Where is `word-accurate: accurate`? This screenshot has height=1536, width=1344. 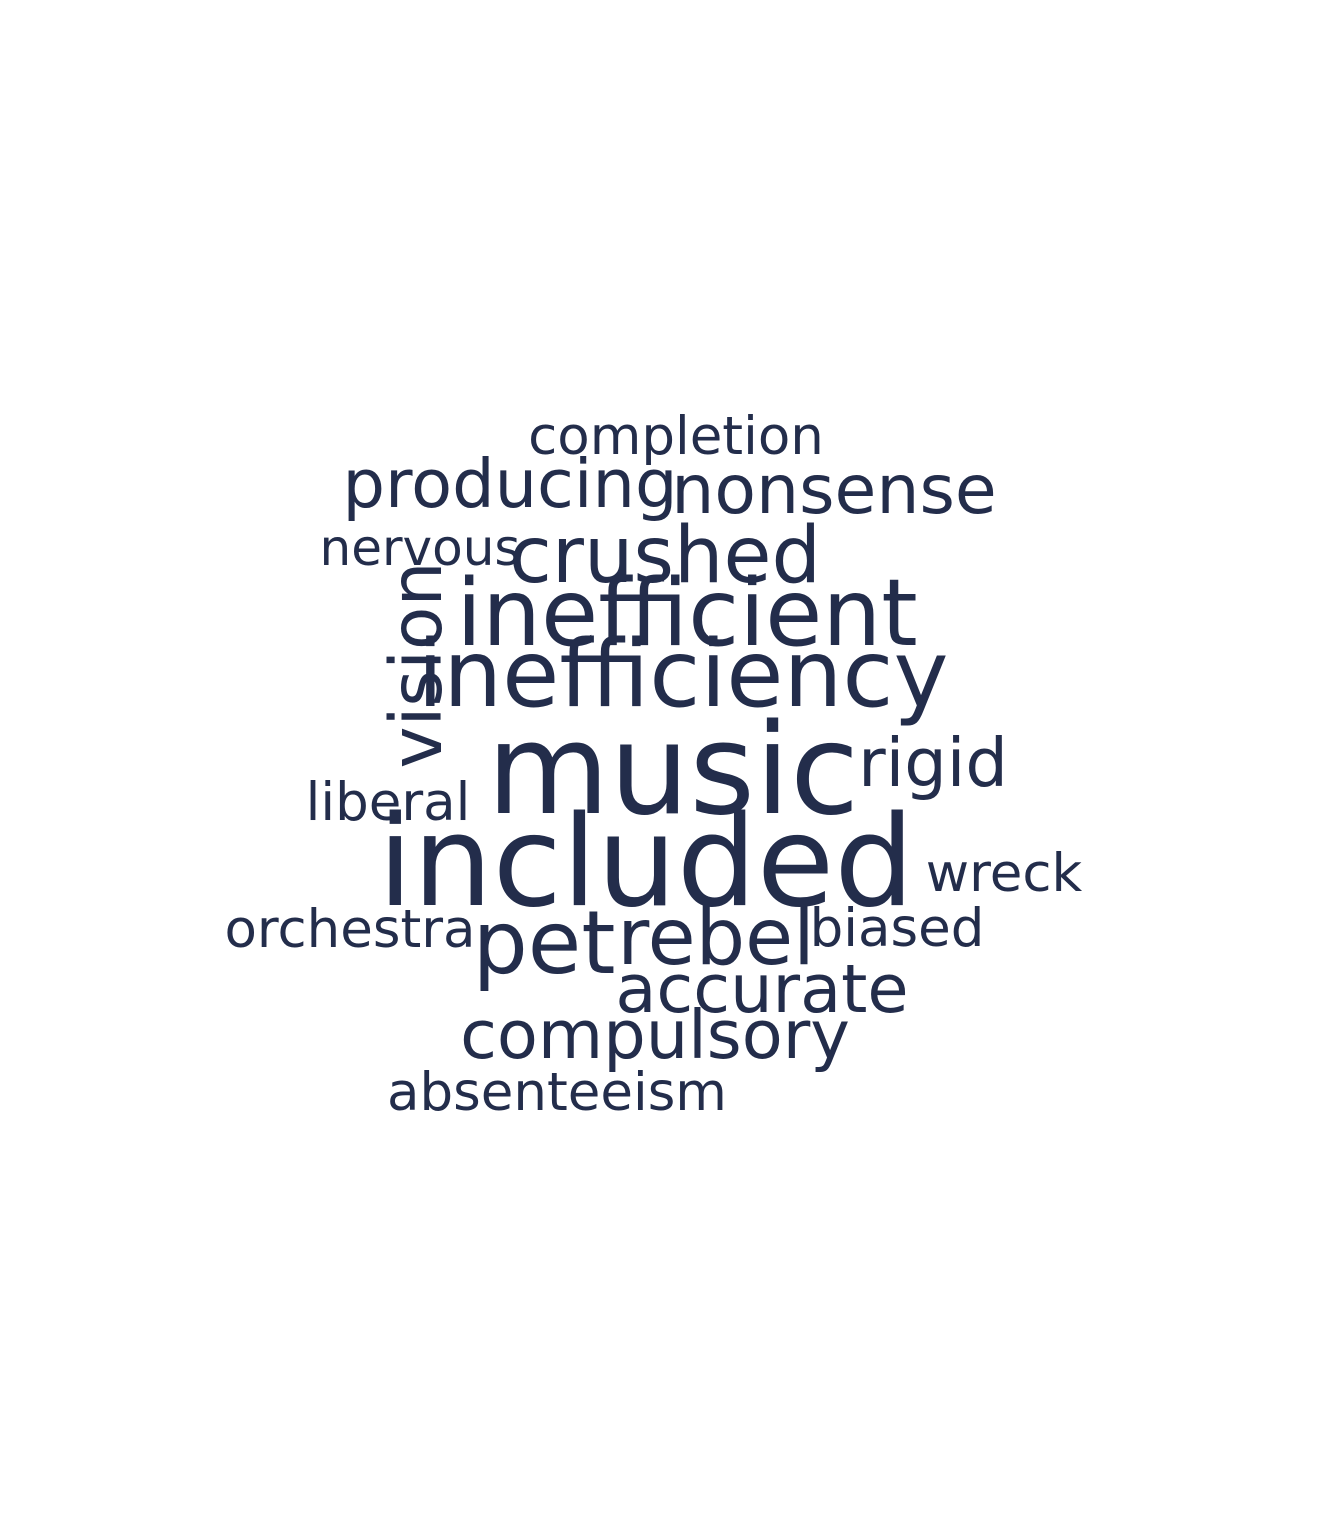 word-accurate: accurate is located at coordinates (761, 989).